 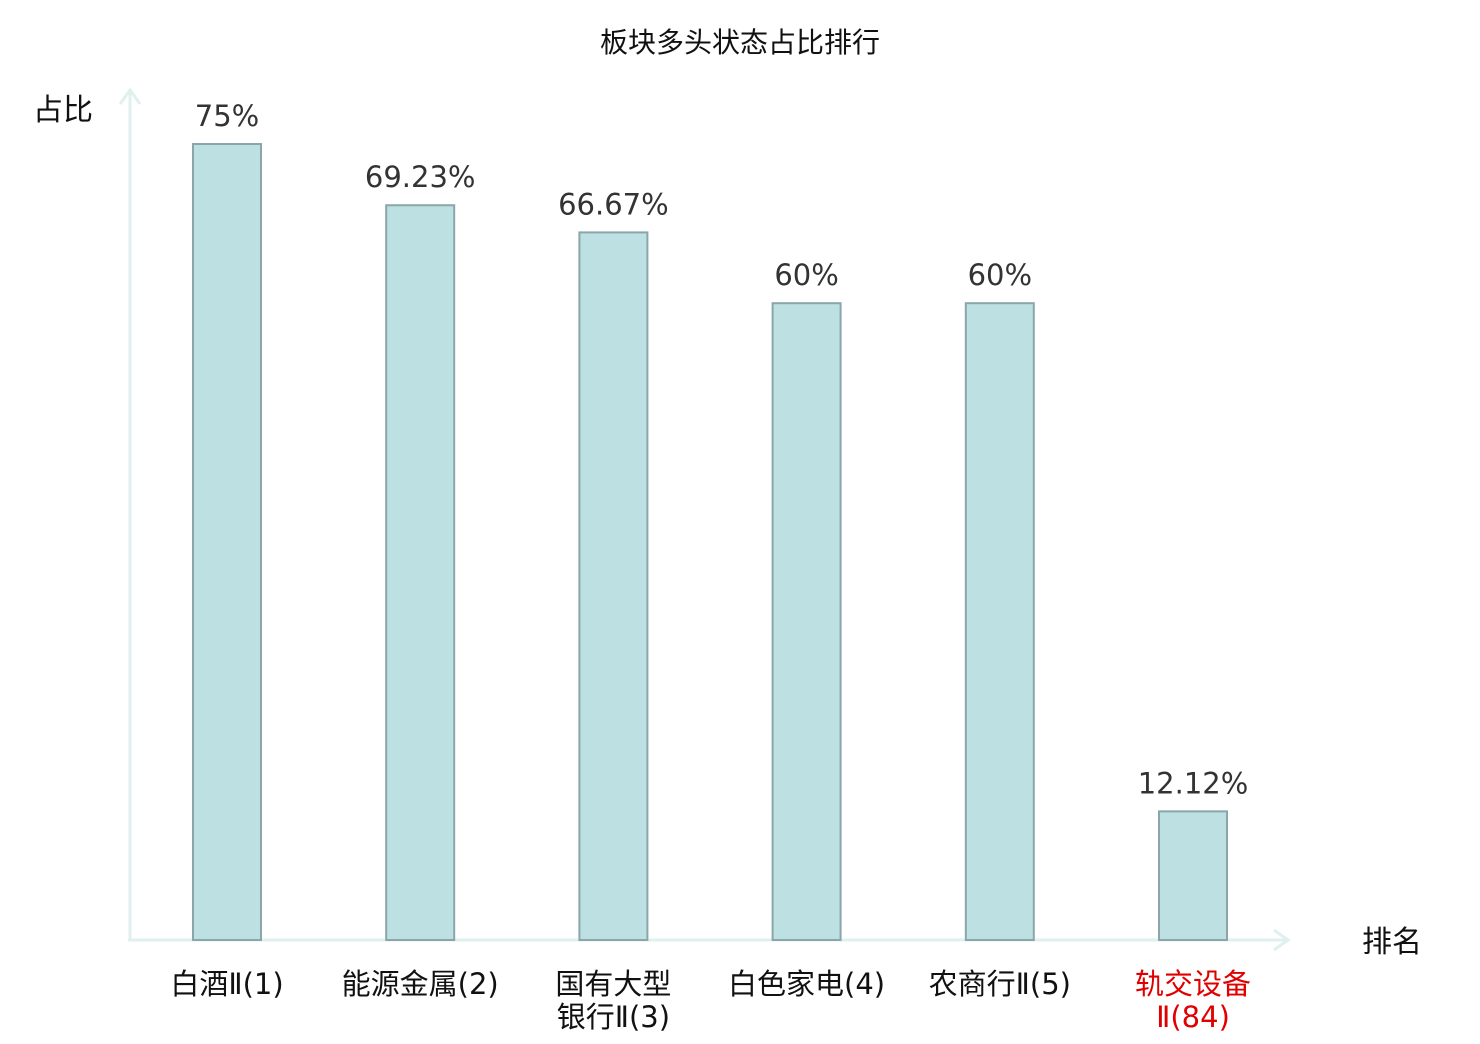 I want to click on category-label-3-line-2: 银行Ⅱ(3), so click(x=613, y=1017).